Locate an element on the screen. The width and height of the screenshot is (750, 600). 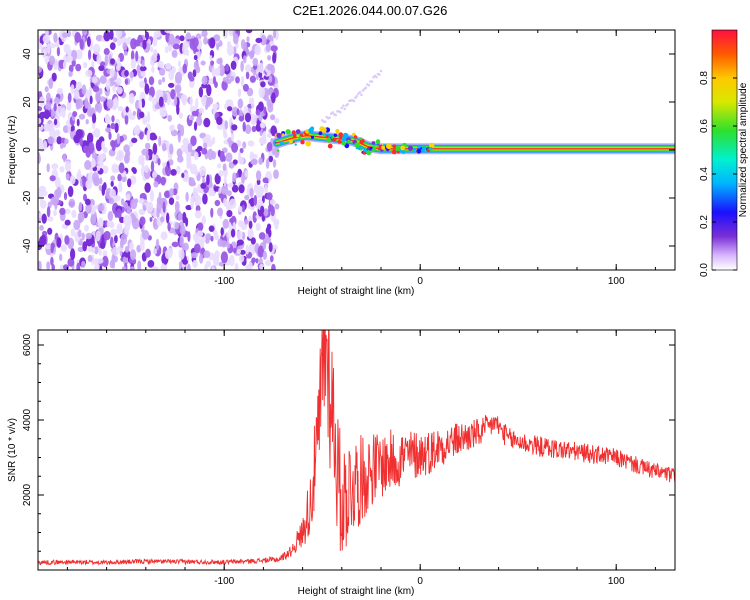
track-speckles is located at coordinates (354, 141).